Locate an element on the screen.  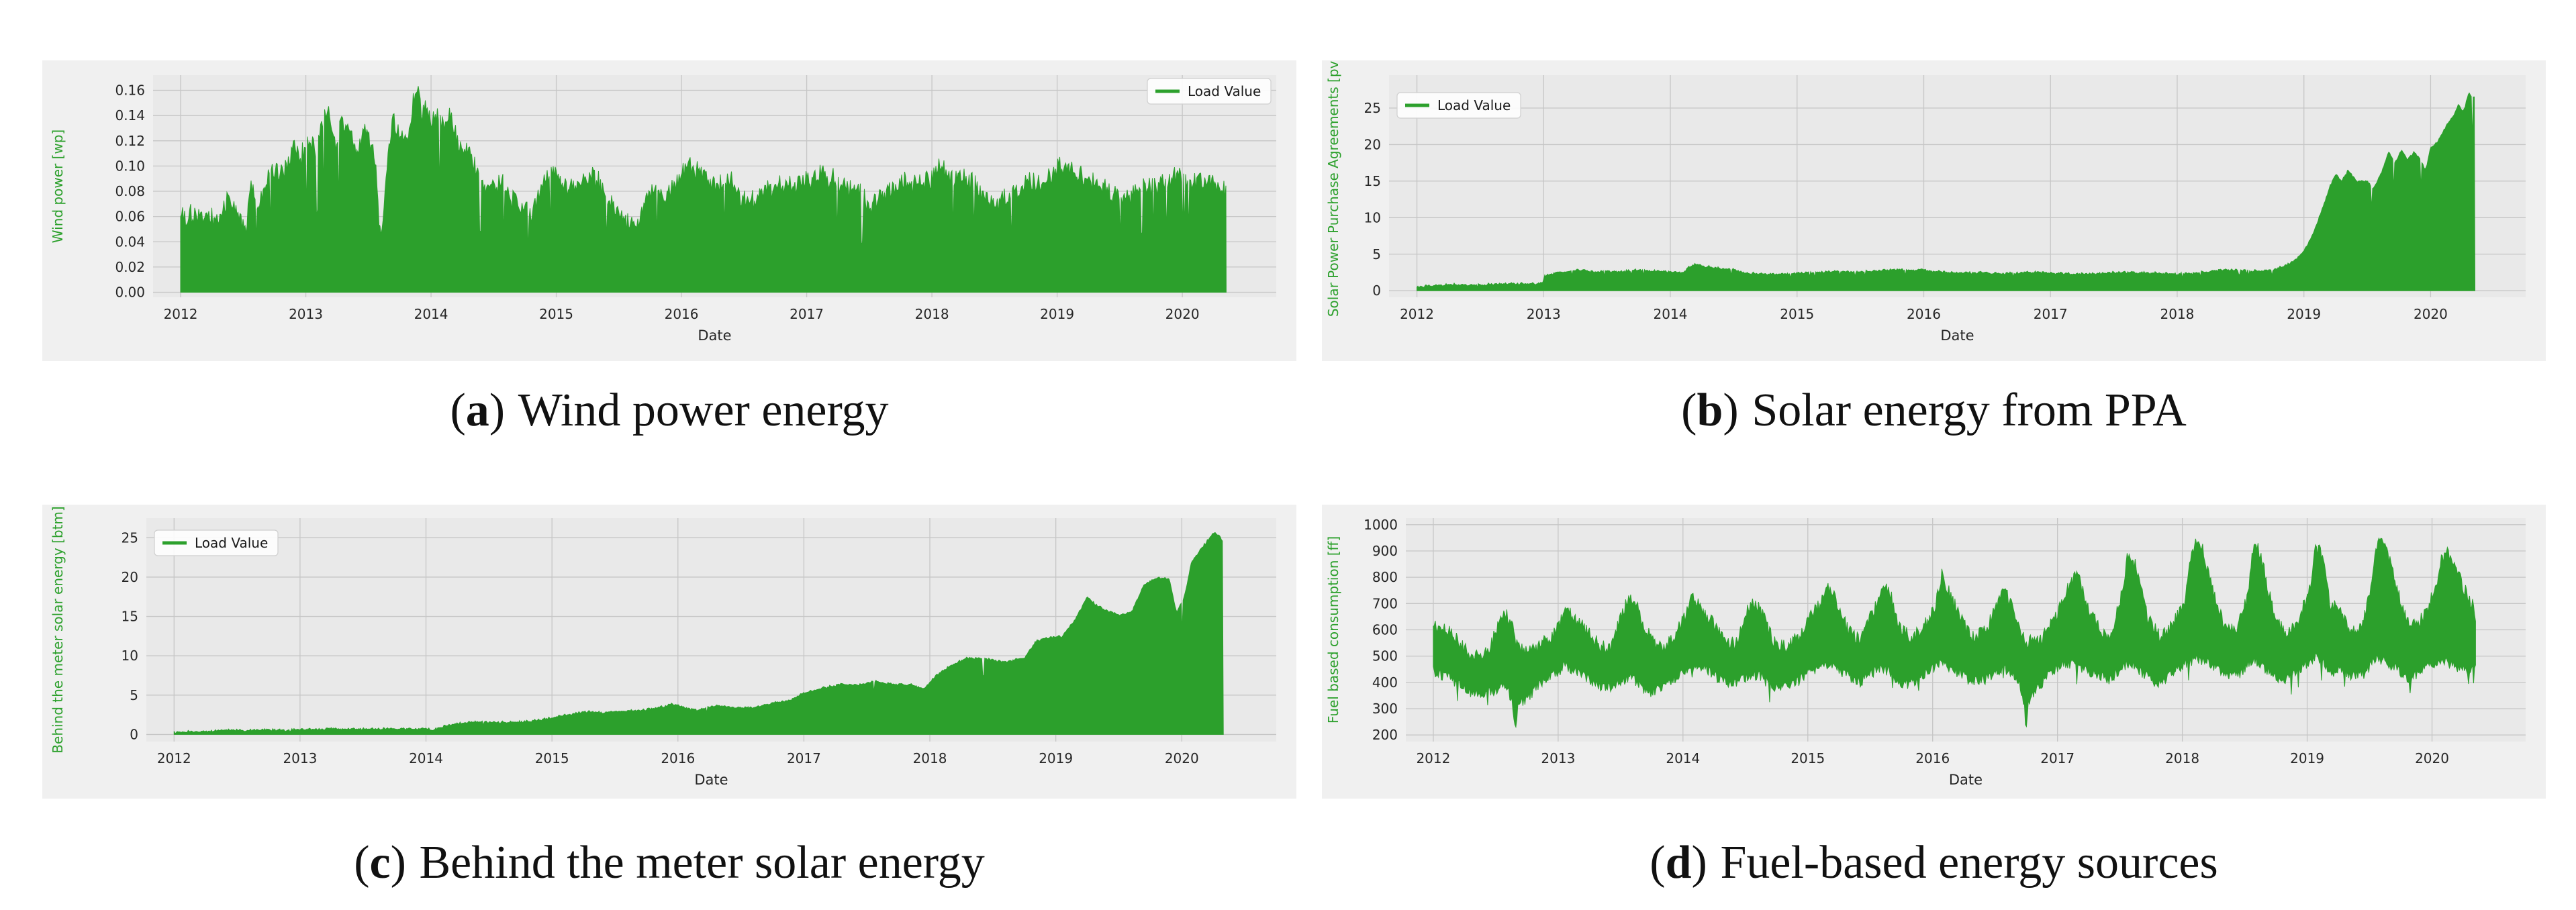
caption-behind-meter: (c) Behind the meter solar energy is located at coordinates (669, 863).